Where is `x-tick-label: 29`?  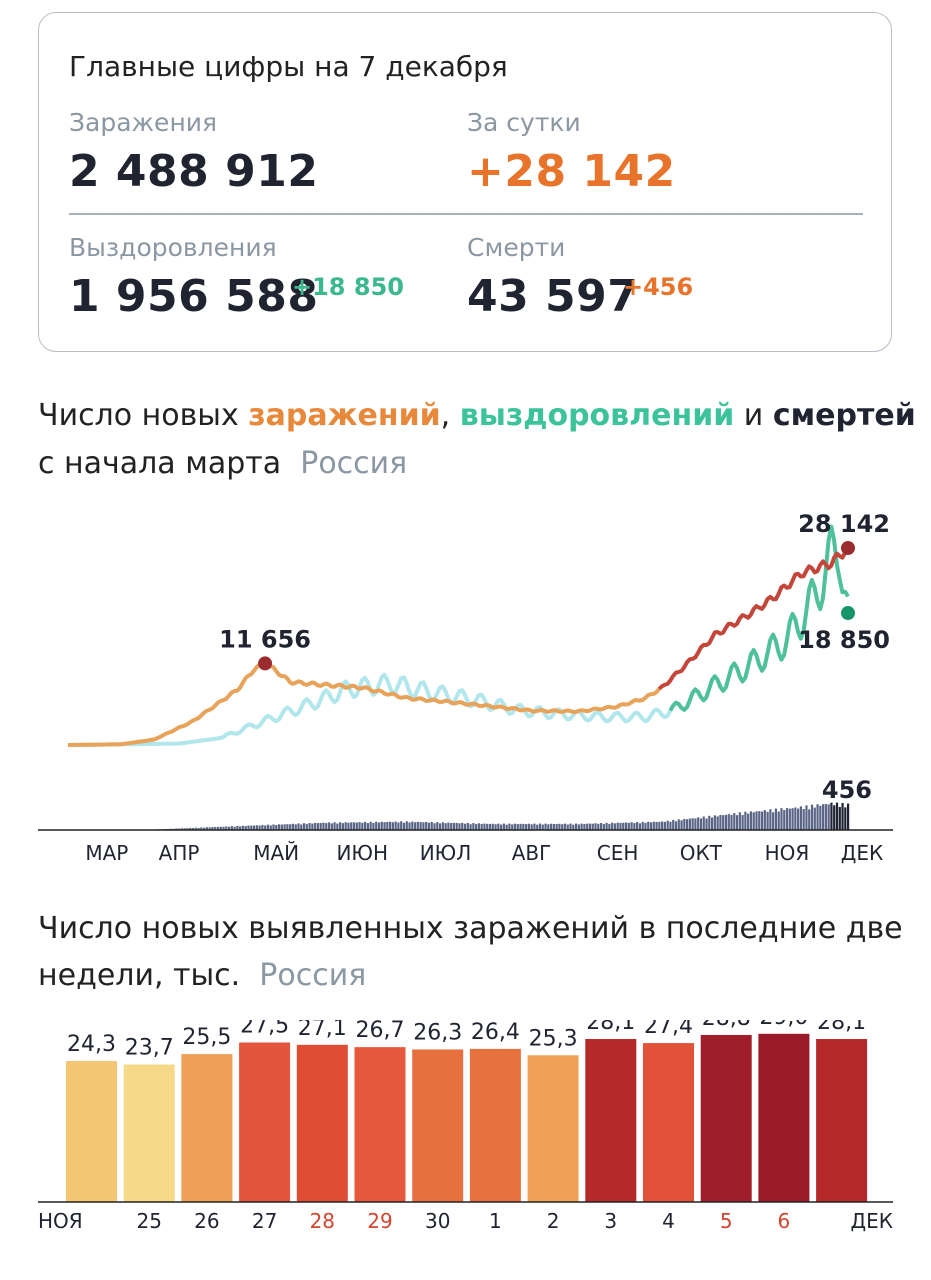
x-tick-label: 29 is located at coordinates (379, 1221).